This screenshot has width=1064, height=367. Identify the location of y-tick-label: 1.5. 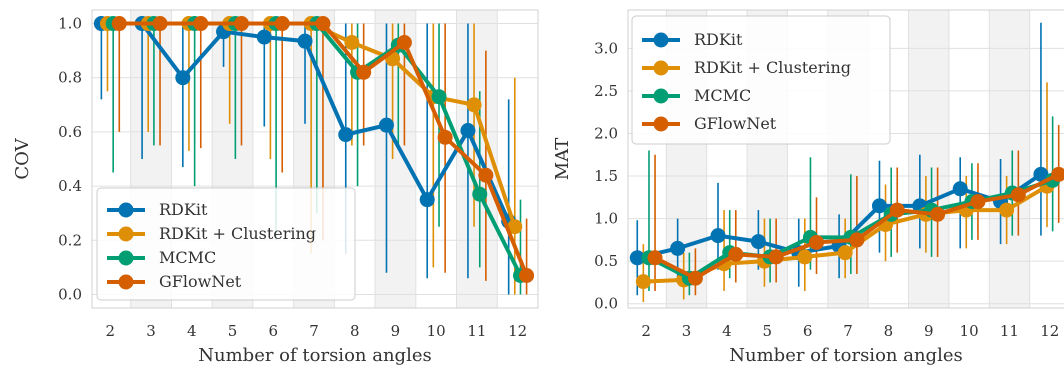
(606, 176).